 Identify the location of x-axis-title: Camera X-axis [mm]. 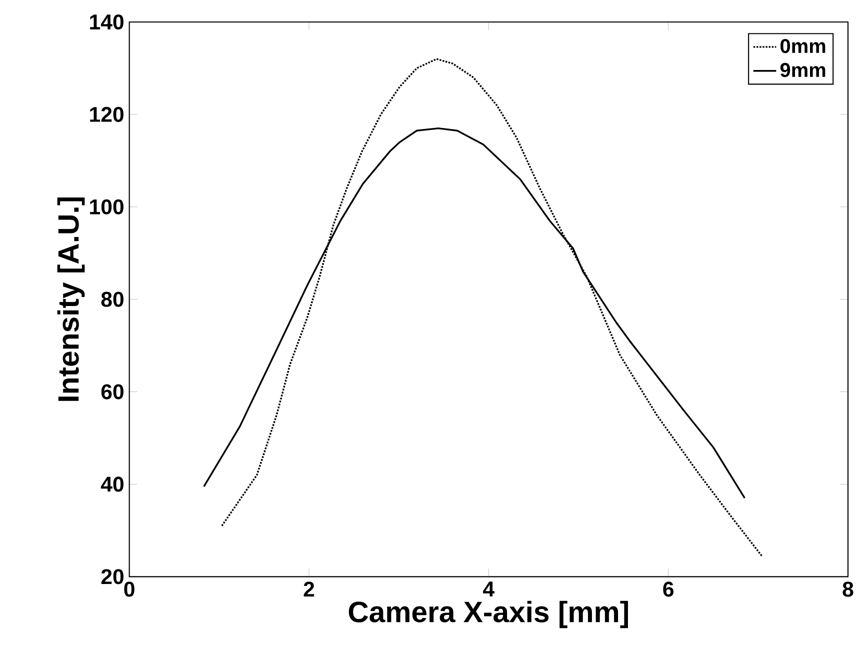
(488, 614).